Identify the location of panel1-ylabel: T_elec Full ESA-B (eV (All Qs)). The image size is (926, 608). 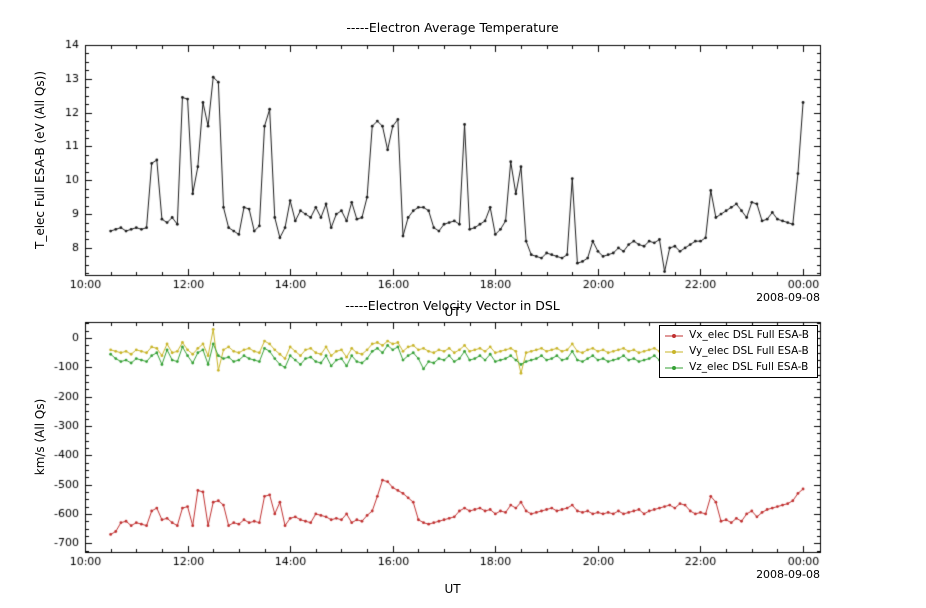
(40, 160).